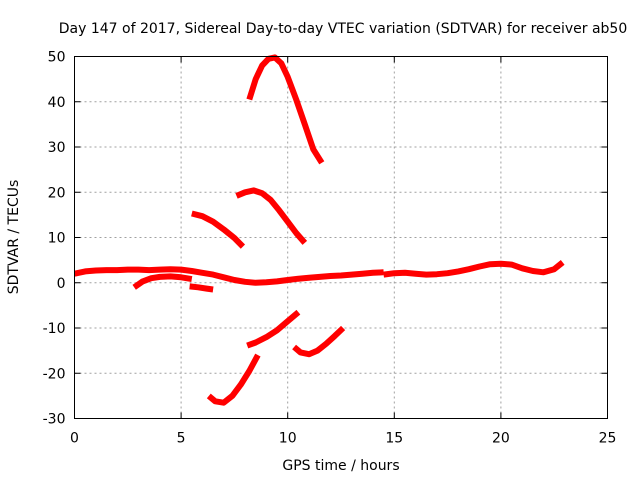  Describe the element at coordinates (54, 420) in the screenshot. I see `y-tick-label: -30` at that location.